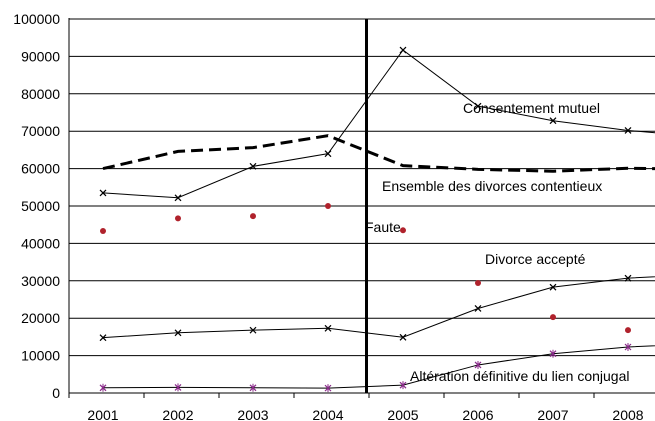 The height and width of the screenshot is (421, 655). What do you see at coordinates (36, 19) in the screenshot?
I see `y-tick-label: 100000` at bounding box center [36, 19].